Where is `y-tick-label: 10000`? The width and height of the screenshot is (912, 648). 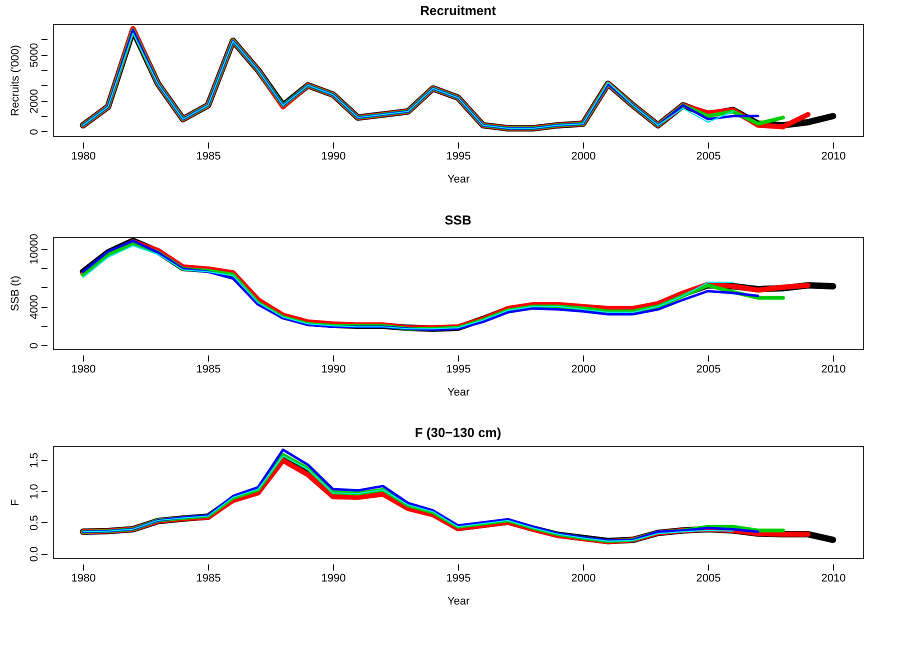
y-tick-label: 10000 is located at coordinates (34, 249).